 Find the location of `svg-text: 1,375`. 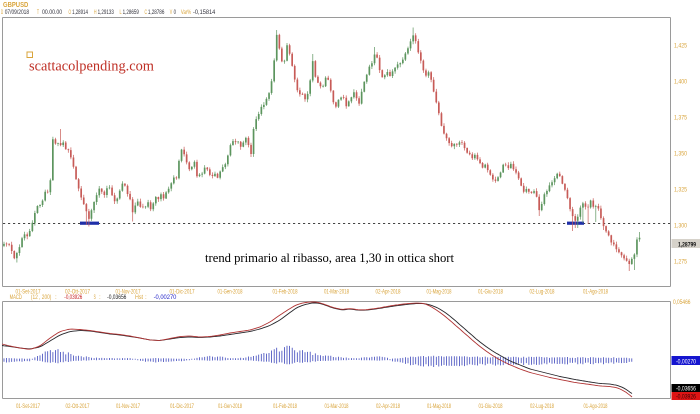

svg-text: 1,375 is located at coordinates (680, 117).